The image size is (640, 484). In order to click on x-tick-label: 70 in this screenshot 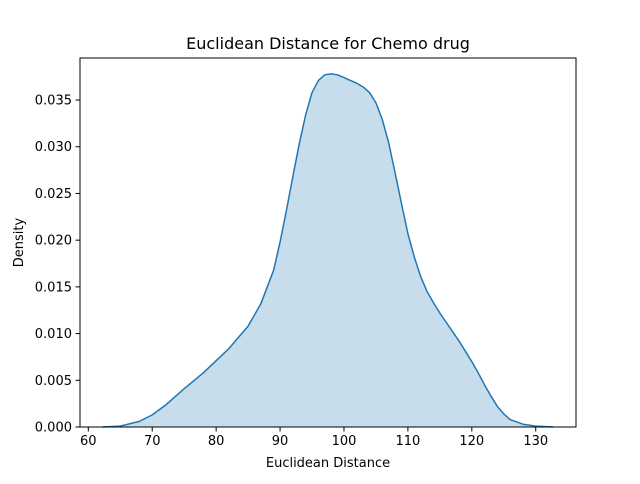, I will do `click(152, 441)`.